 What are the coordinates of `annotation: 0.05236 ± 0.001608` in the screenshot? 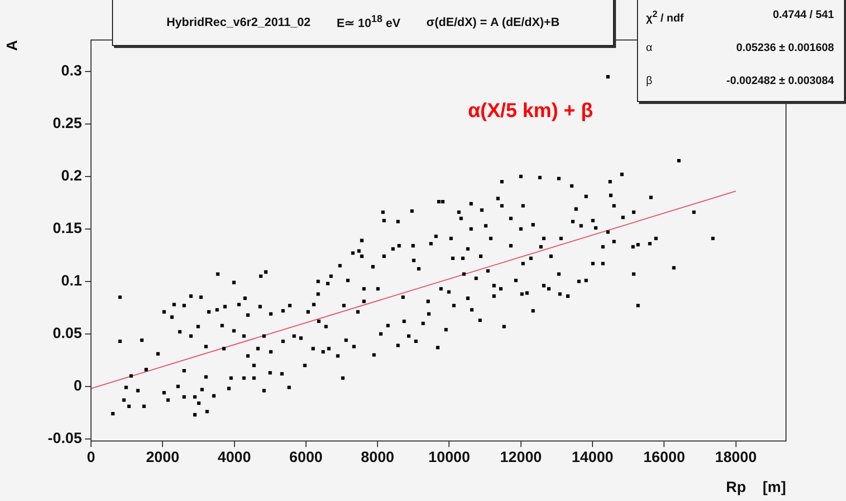 It's located at (785, 48).